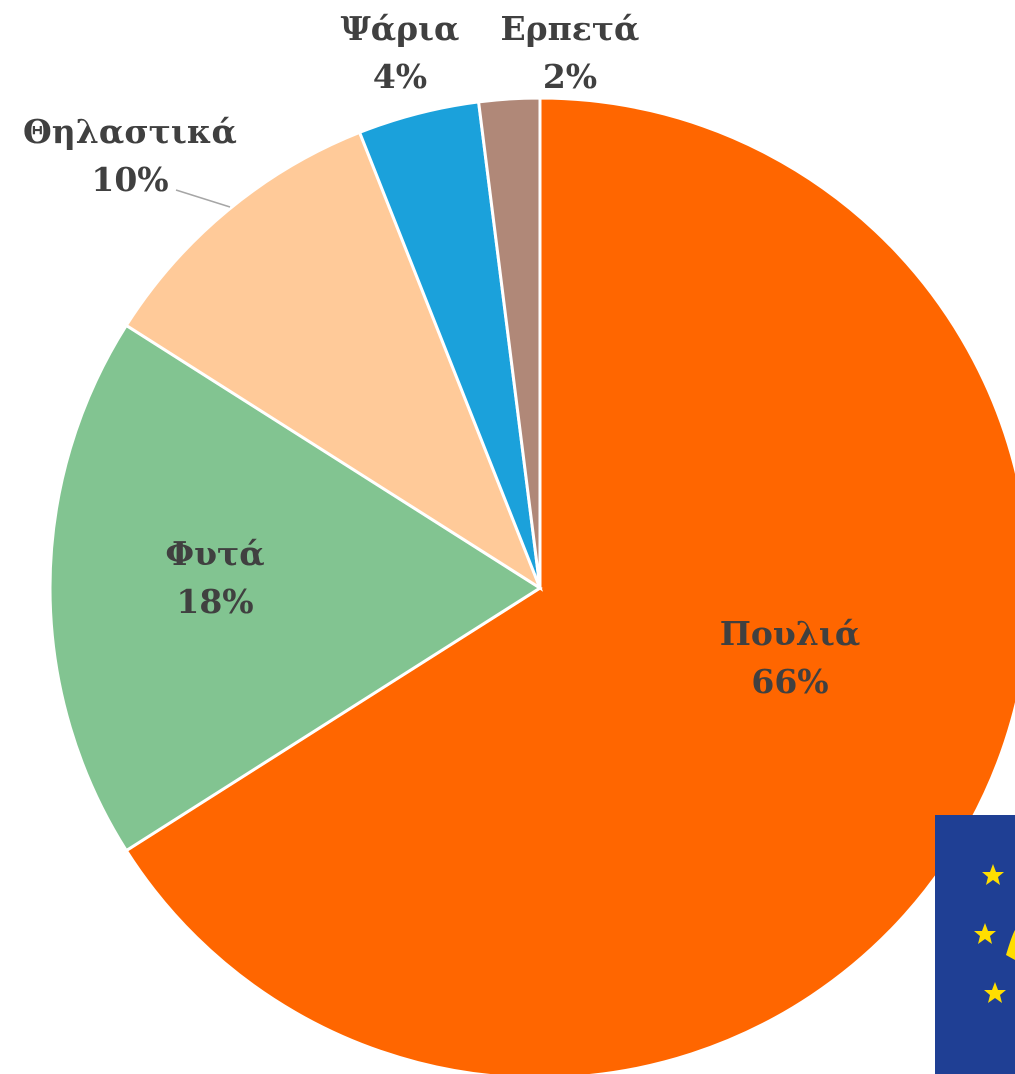 This screenshot has width=1015, height=1074. I want to click on slice-value-label: 2%, so click(570, 76).